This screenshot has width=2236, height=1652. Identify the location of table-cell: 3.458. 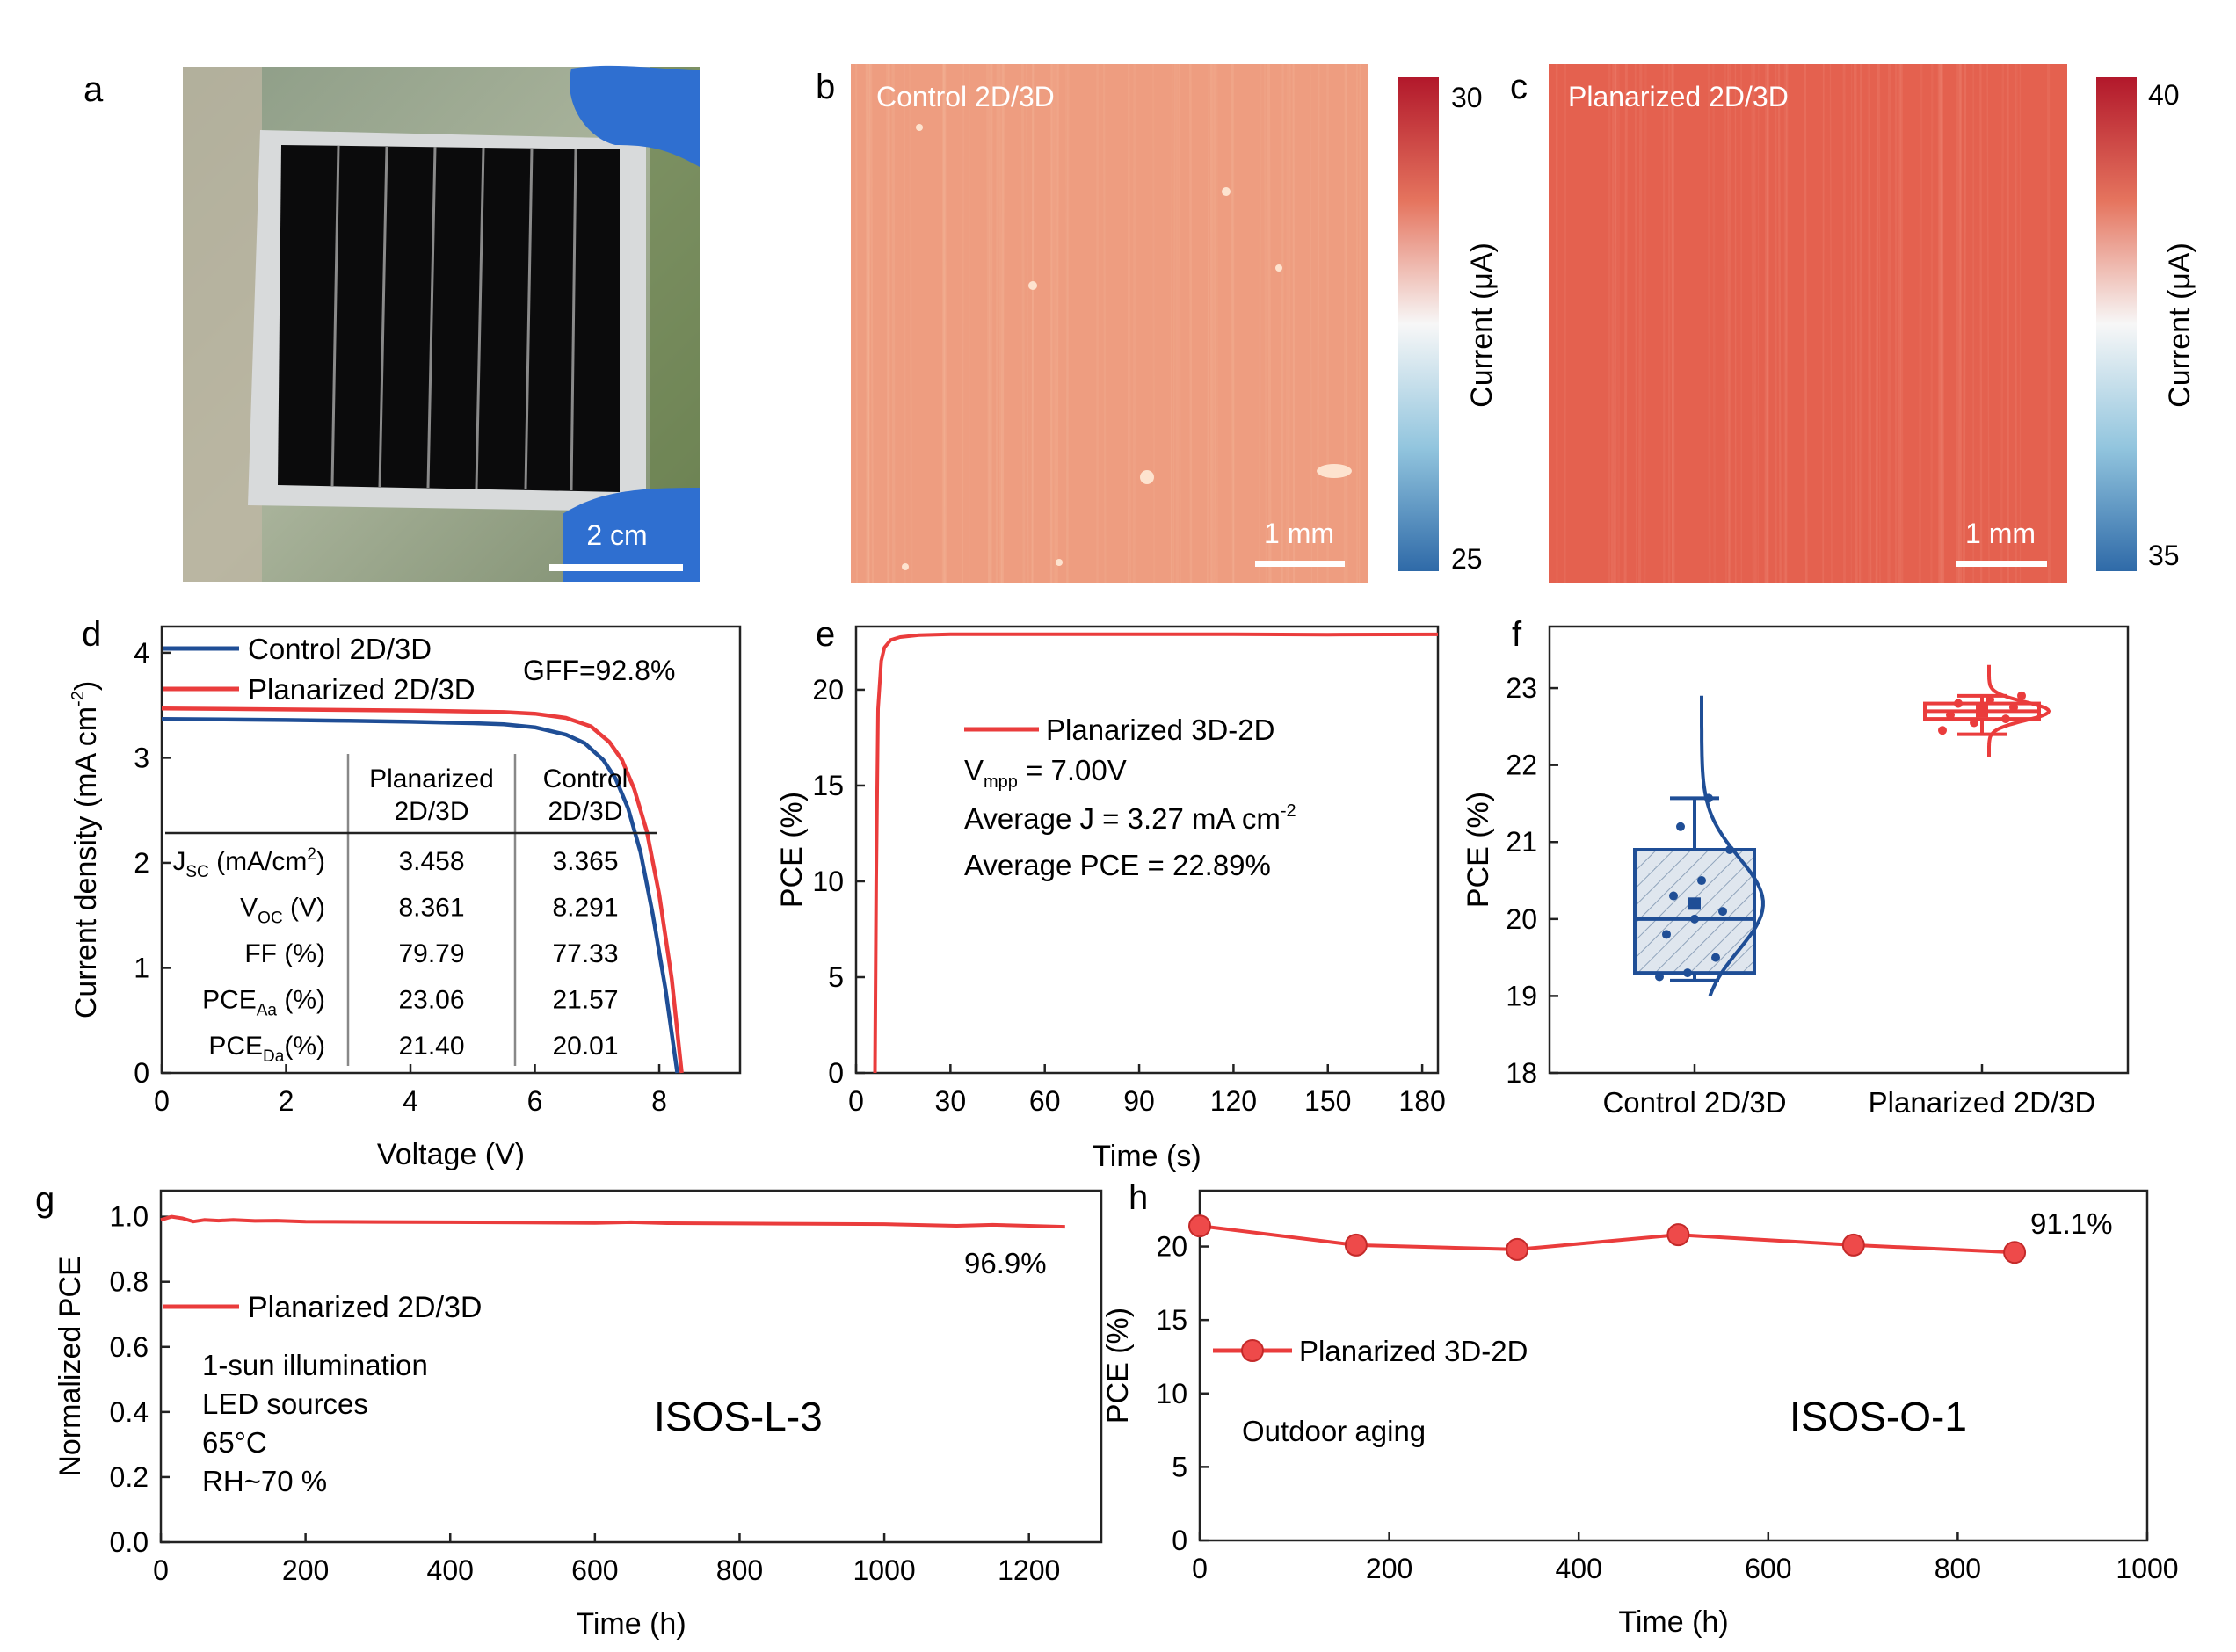
(431, 861).